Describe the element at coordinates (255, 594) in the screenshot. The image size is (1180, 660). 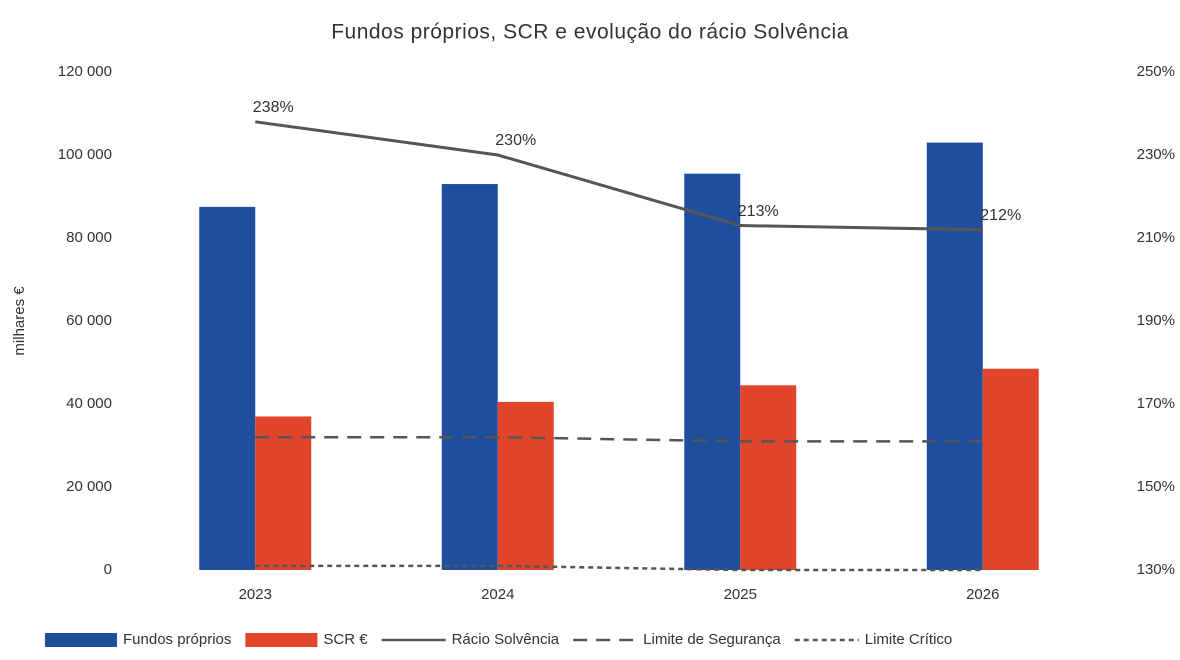
I see `x-tick-label: 2023` at that location.